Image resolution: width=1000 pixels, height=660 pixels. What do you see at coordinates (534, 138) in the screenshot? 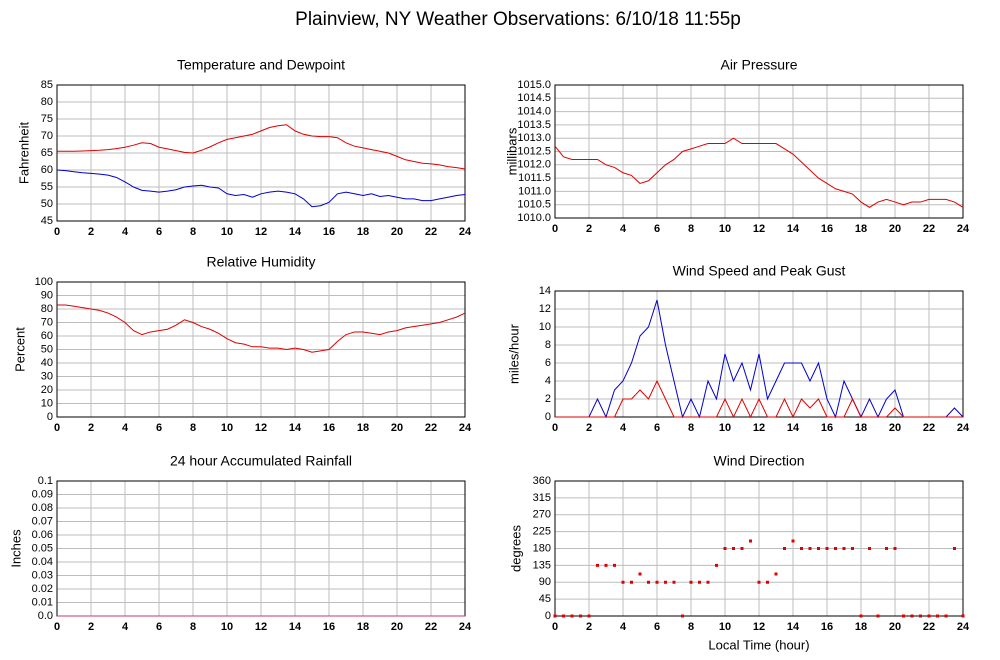
I see `y-tick-label: 1013.0` at bounding box center [534, 138].